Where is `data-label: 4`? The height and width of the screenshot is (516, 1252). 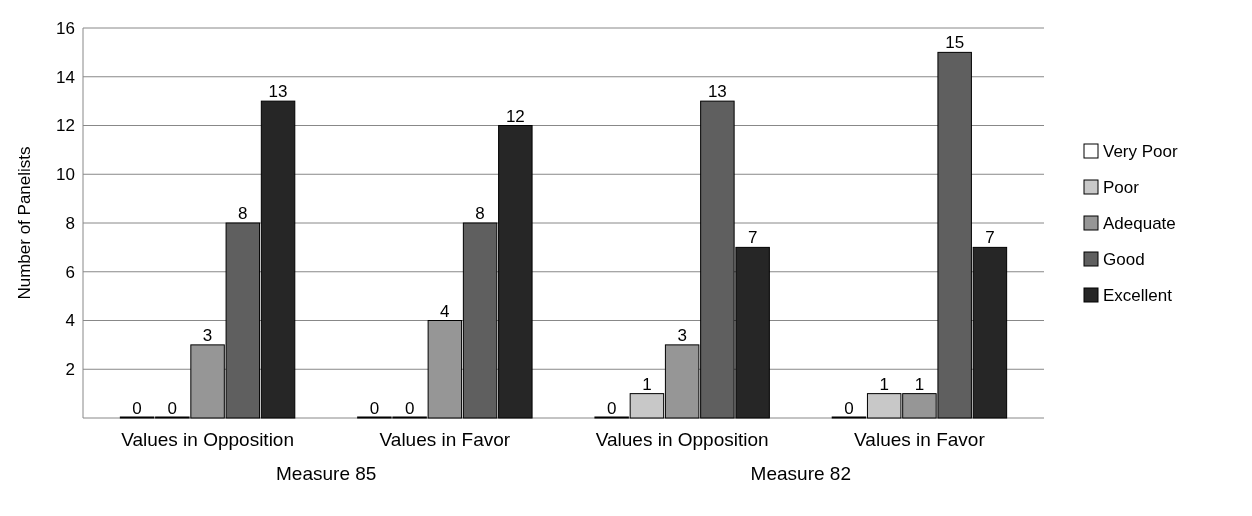
data-label: 4 is located at coordinates (445, 311).